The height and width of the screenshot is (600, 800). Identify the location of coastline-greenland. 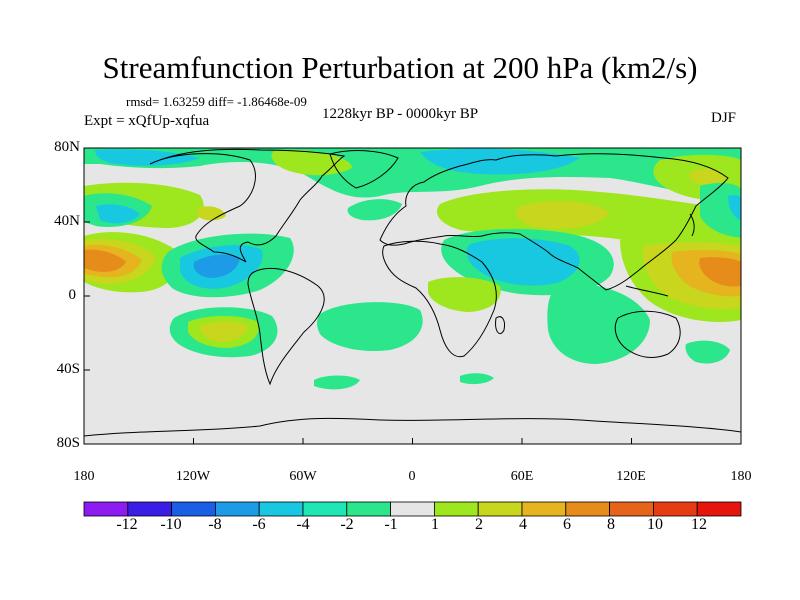
(364, 169).